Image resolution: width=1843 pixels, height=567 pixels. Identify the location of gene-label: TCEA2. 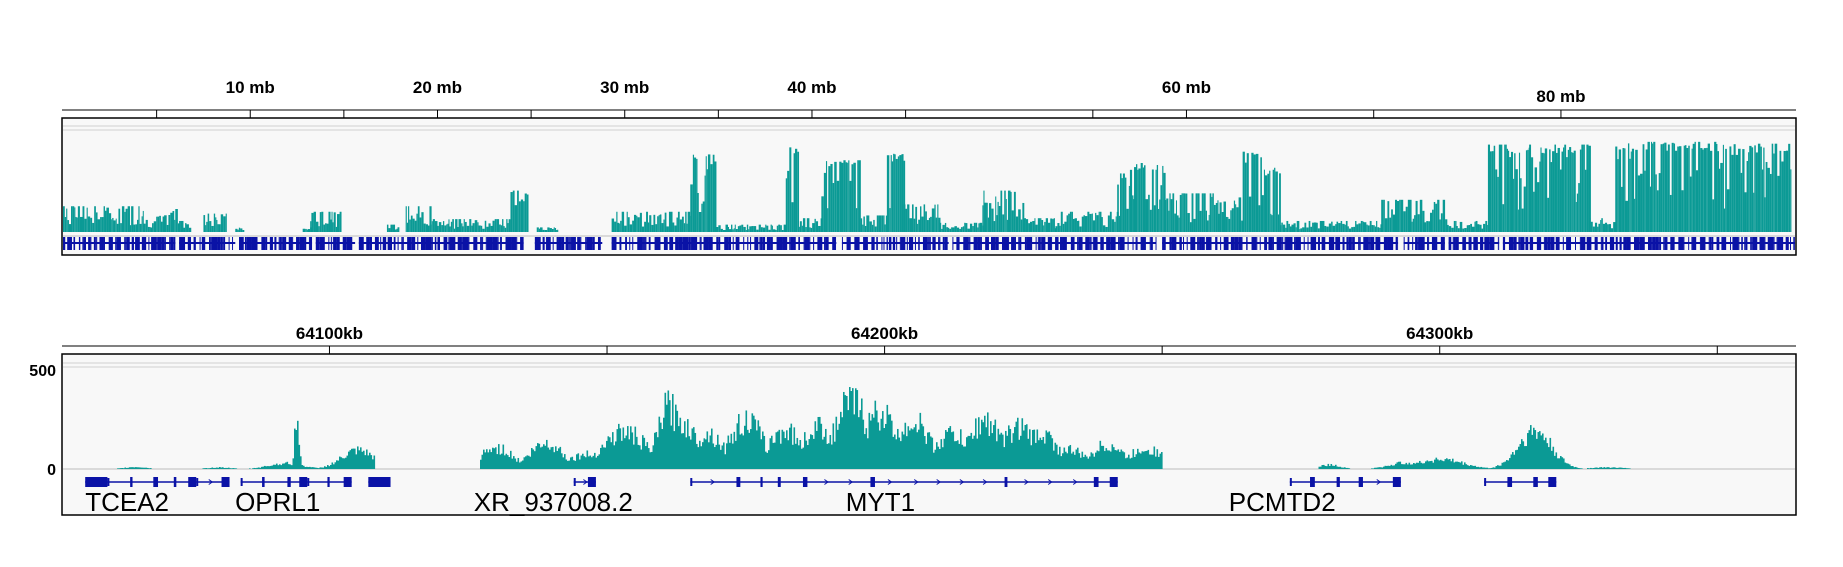
(127, 502).